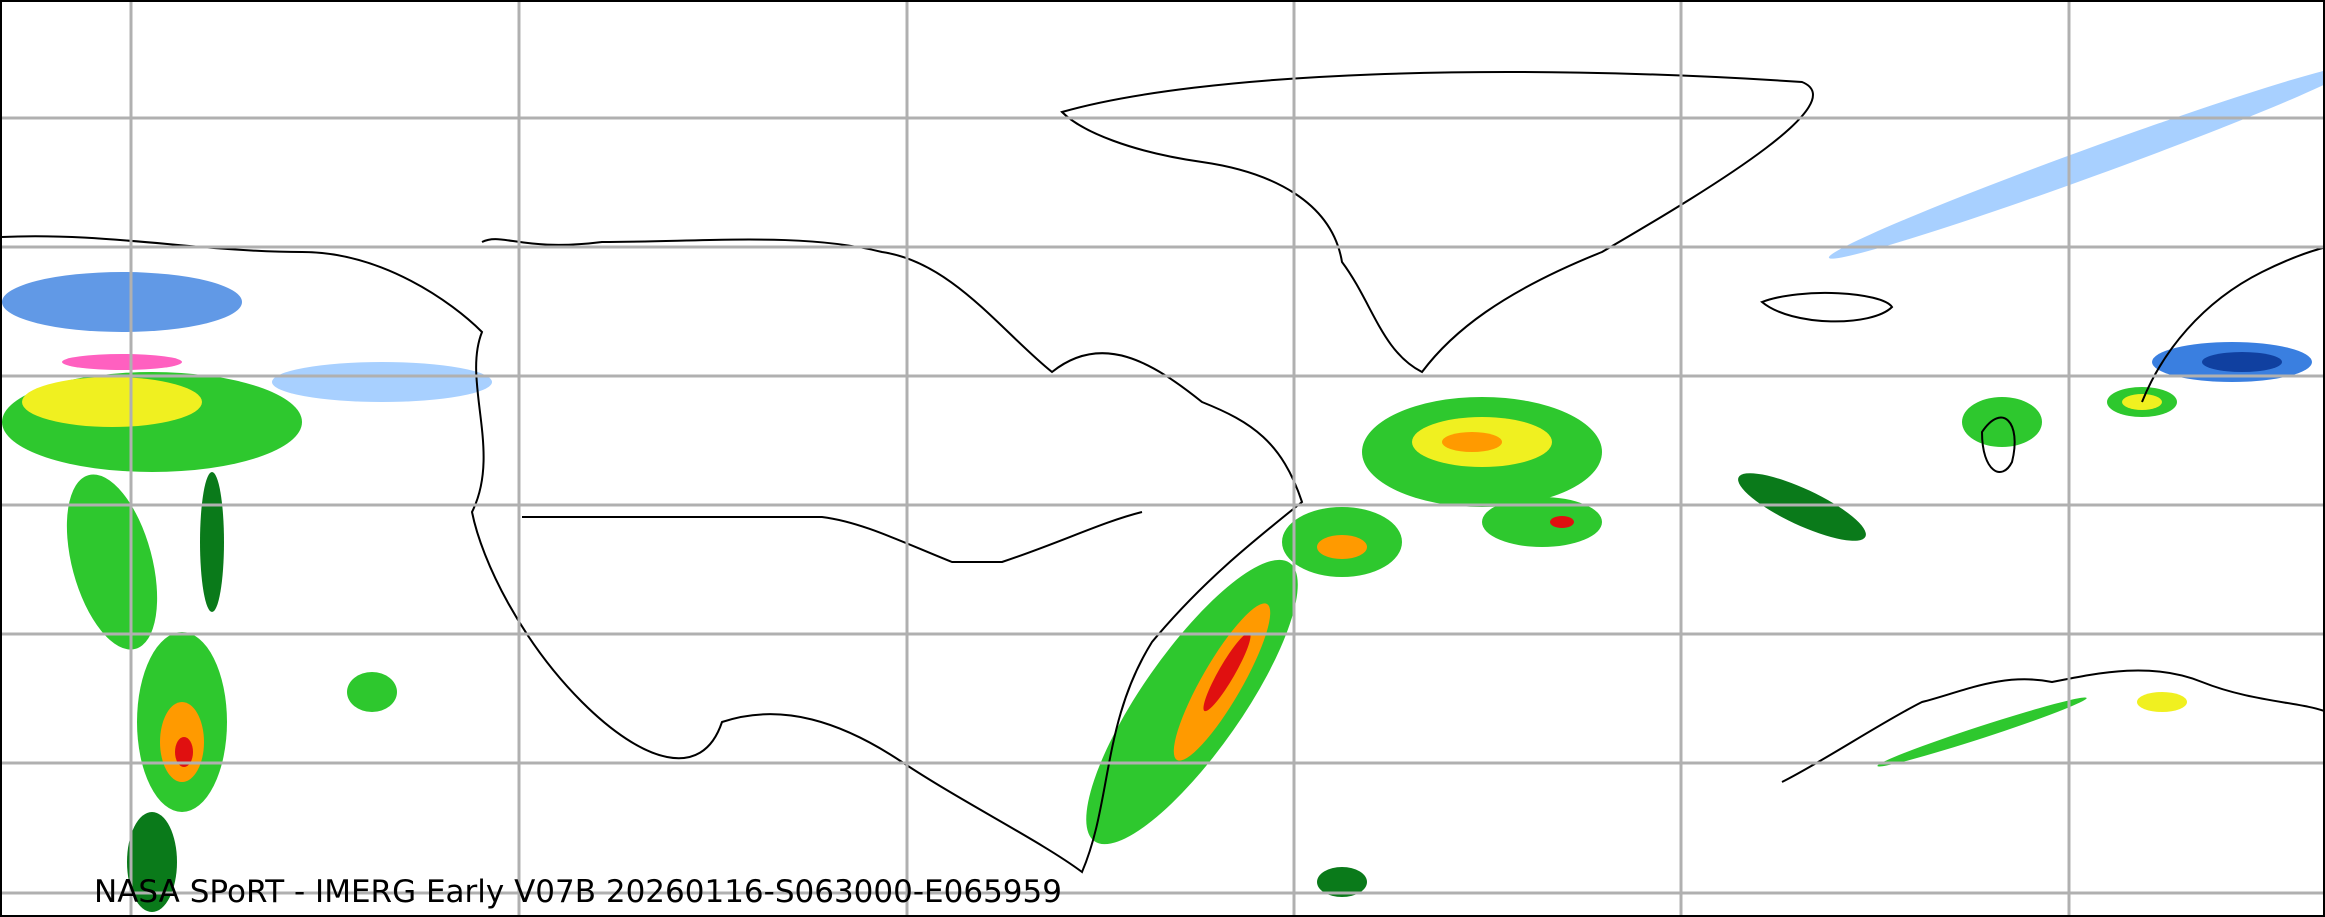  I want to click on greenland-outline, so click(1437, 222).